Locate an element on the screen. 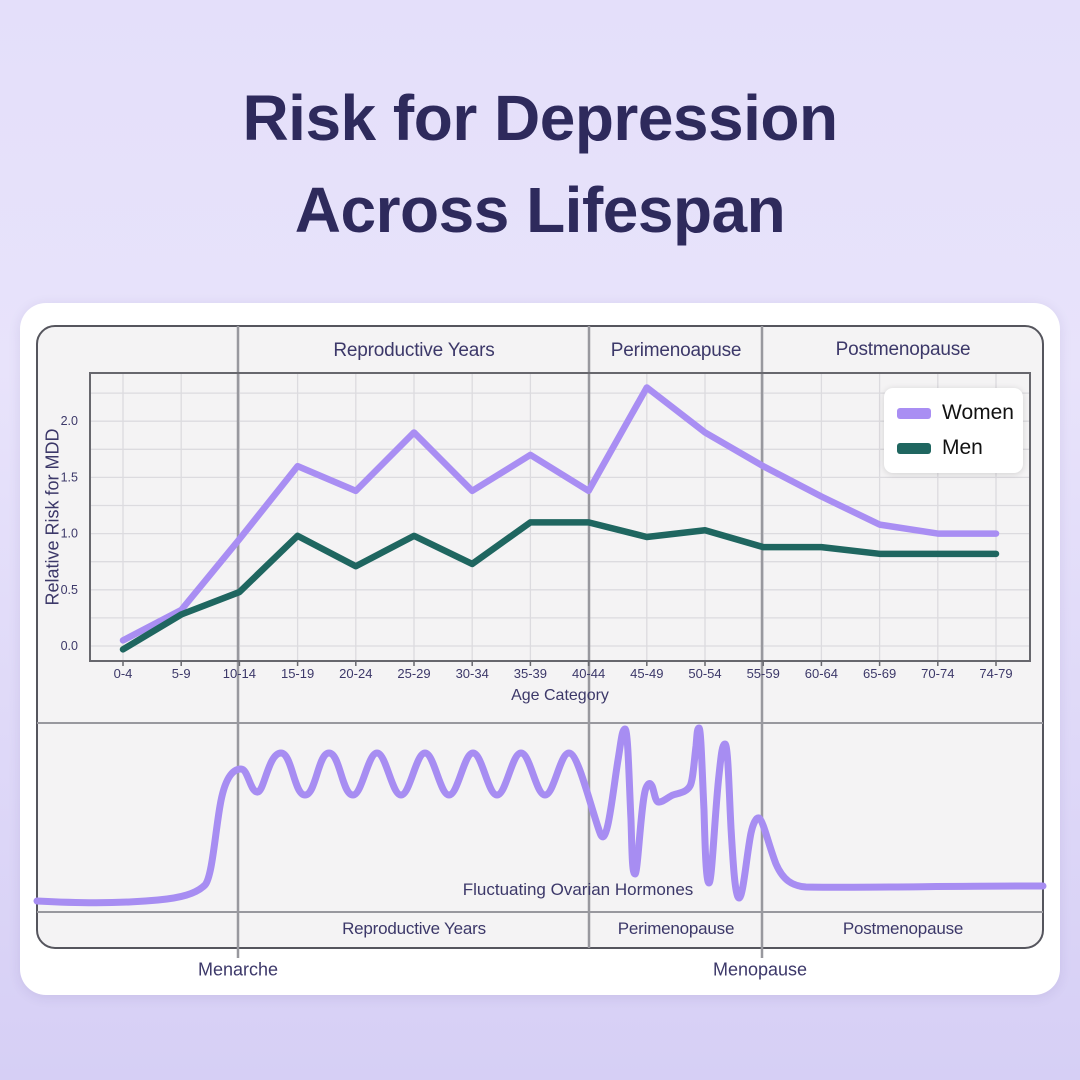 The width and height of the screenshot is (1080, 1080). svg-text: 5-9 is located at coordinates (181, 673).